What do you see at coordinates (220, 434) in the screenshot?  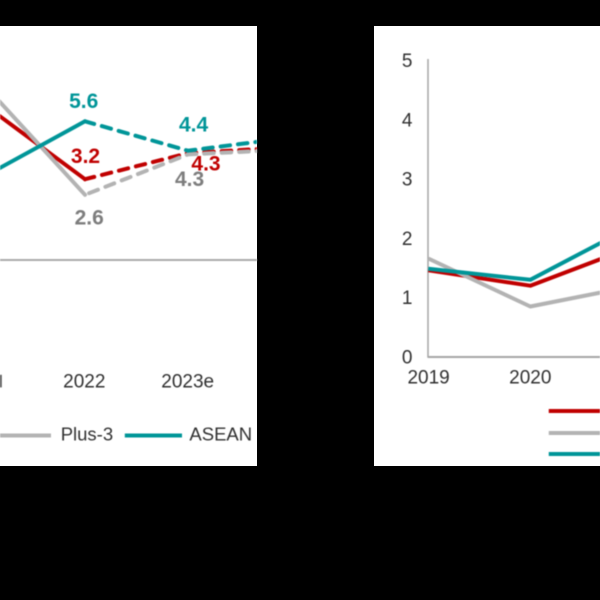 I see `svg-text: ASEAN` at bounding box center [220, 434].